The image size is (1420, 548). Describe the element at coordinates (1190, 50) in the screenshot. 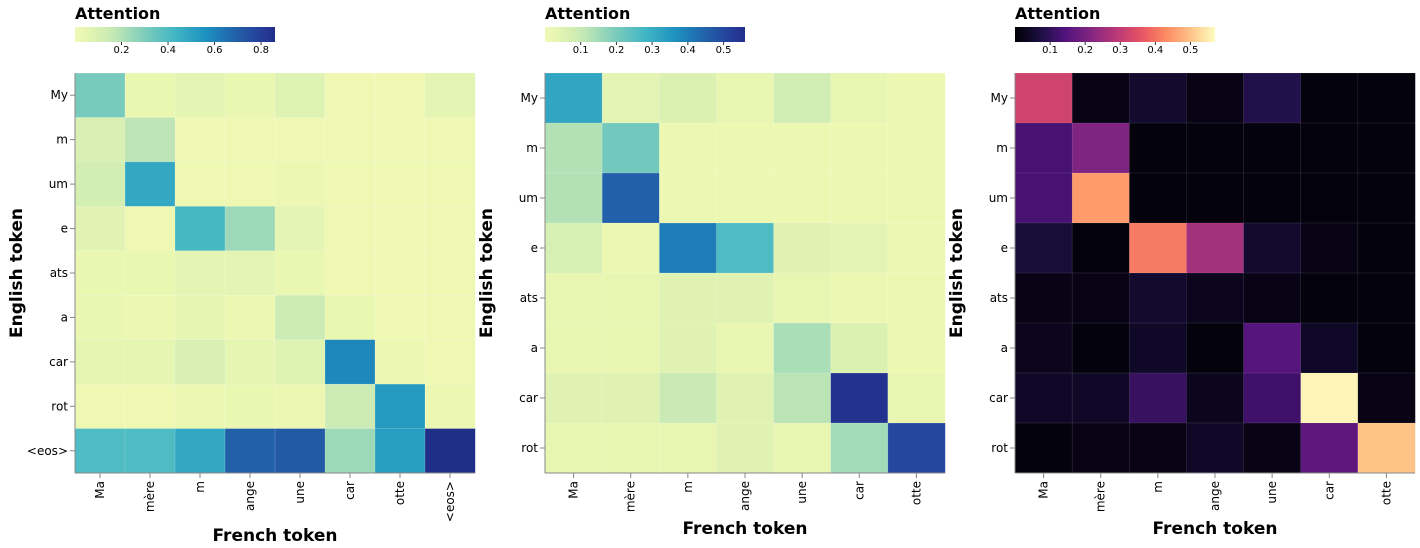

I see `legend-tick-label: 0.5` at that location.